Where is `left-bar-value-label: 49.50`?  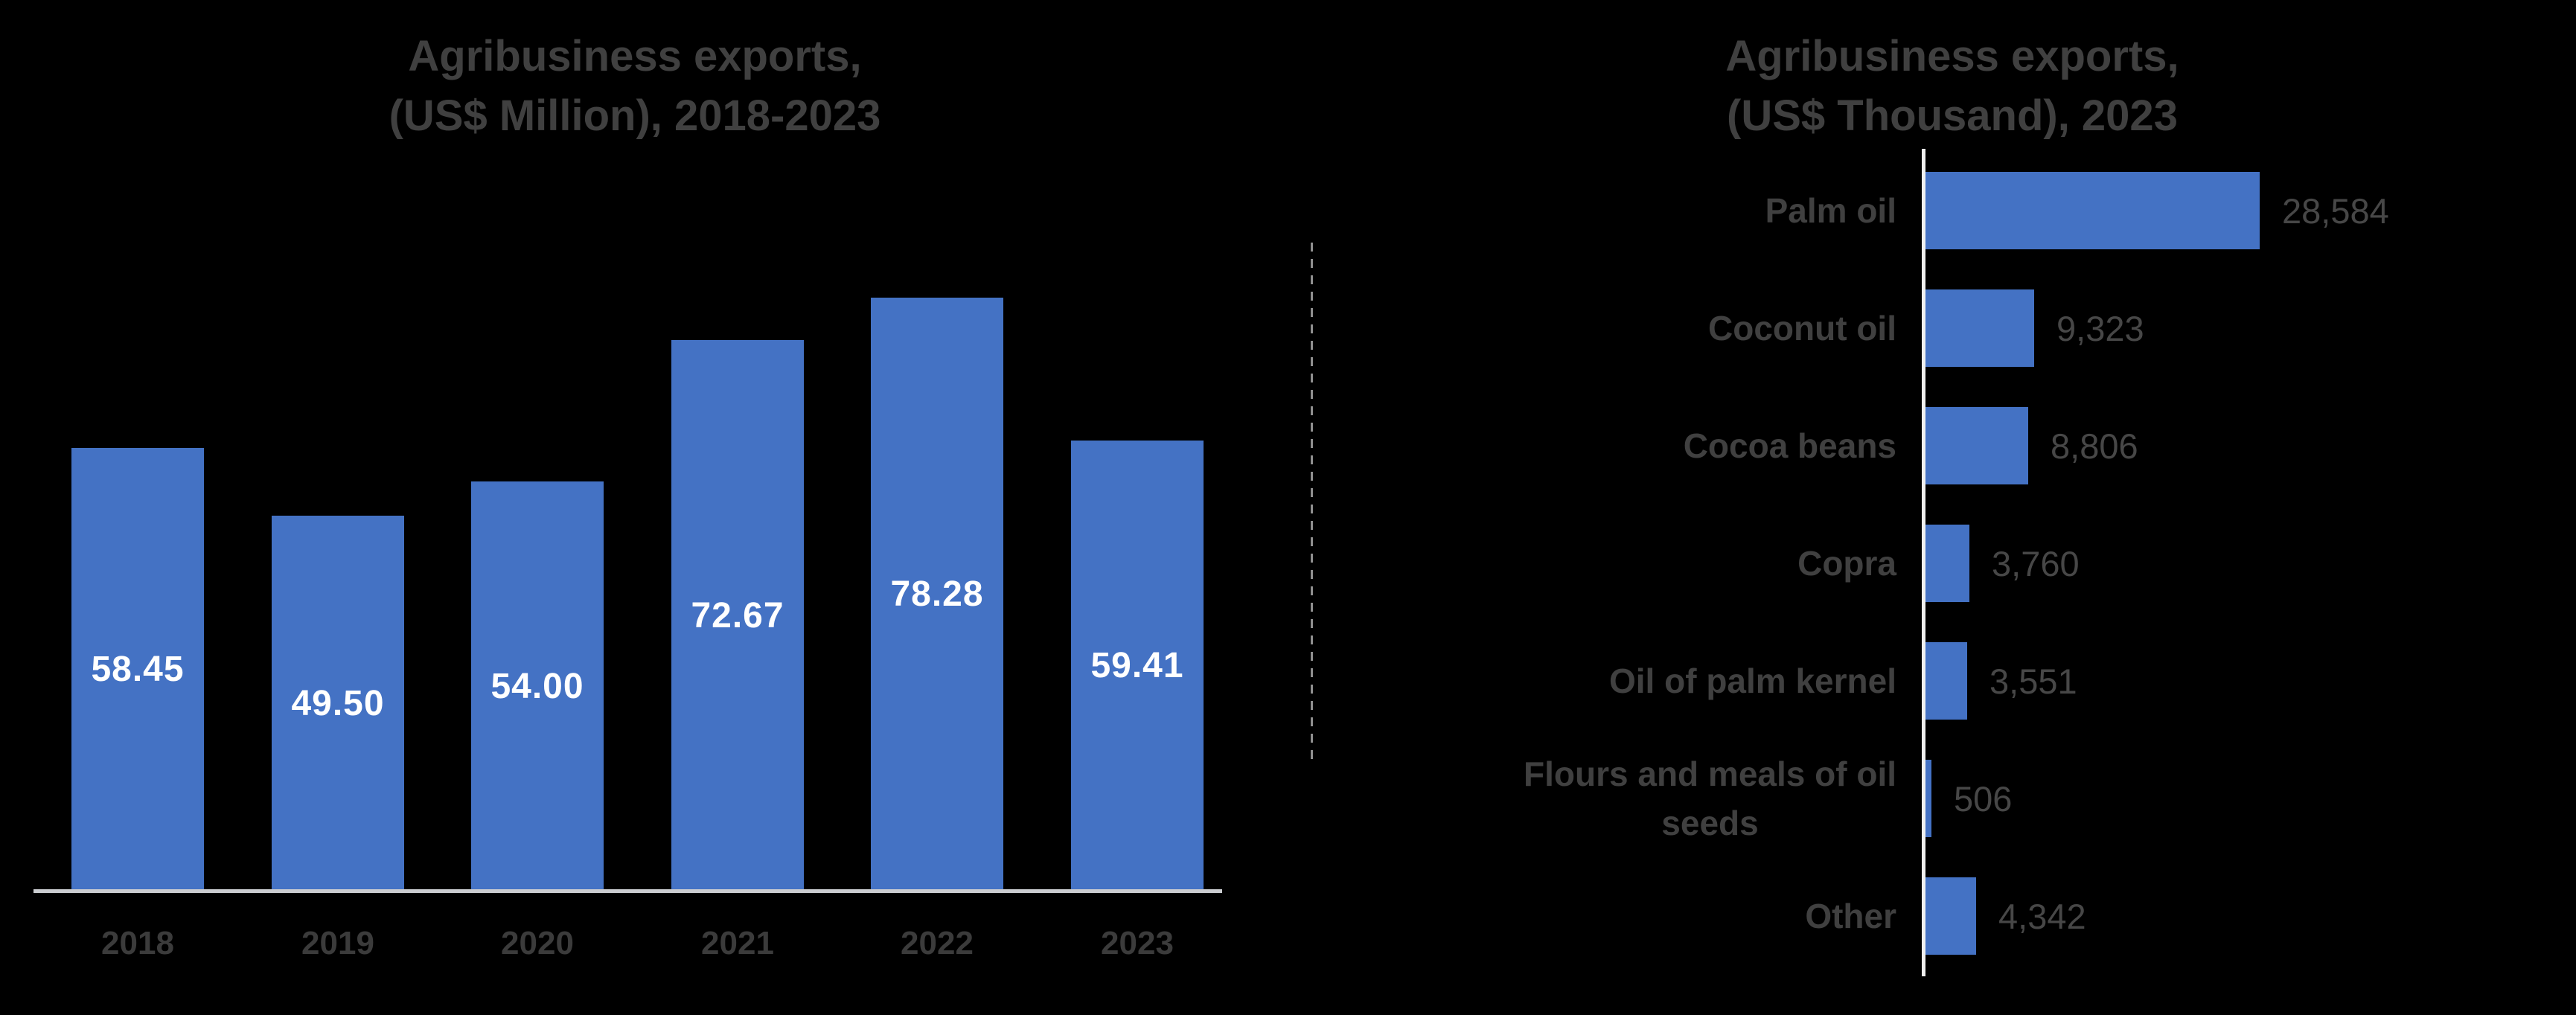 left-bar-value-label: 49.50 is located at coordinates (338, 703).